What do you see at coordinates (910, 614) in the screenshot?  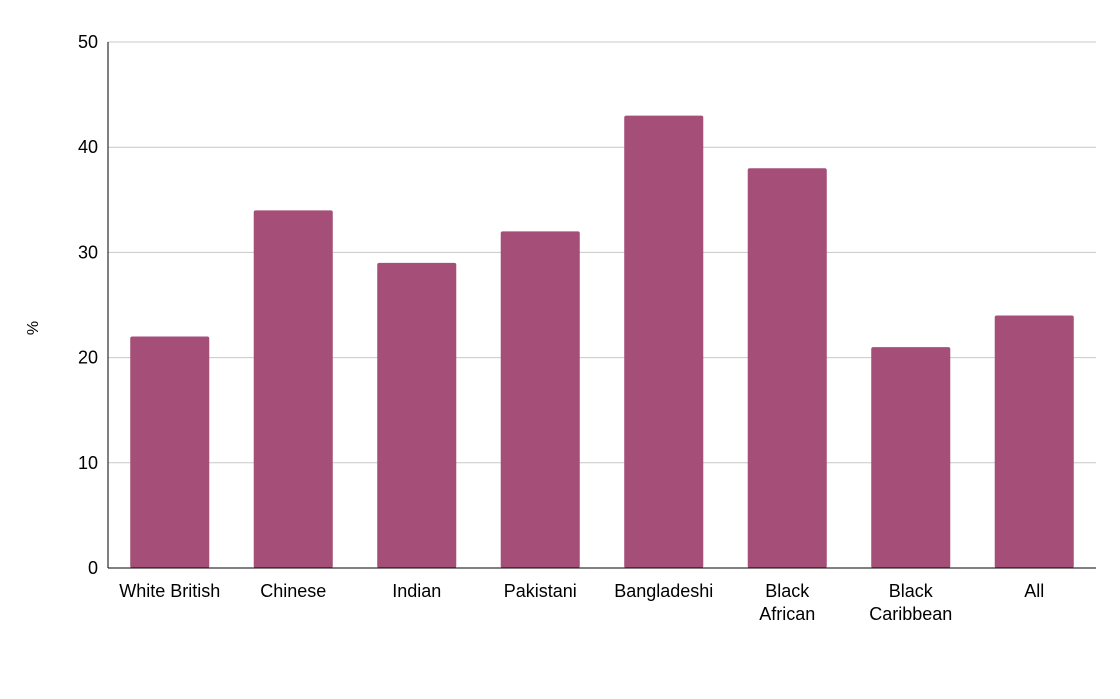 I see `x-tick-label: Caribbean` at bounding box center [910, 614].